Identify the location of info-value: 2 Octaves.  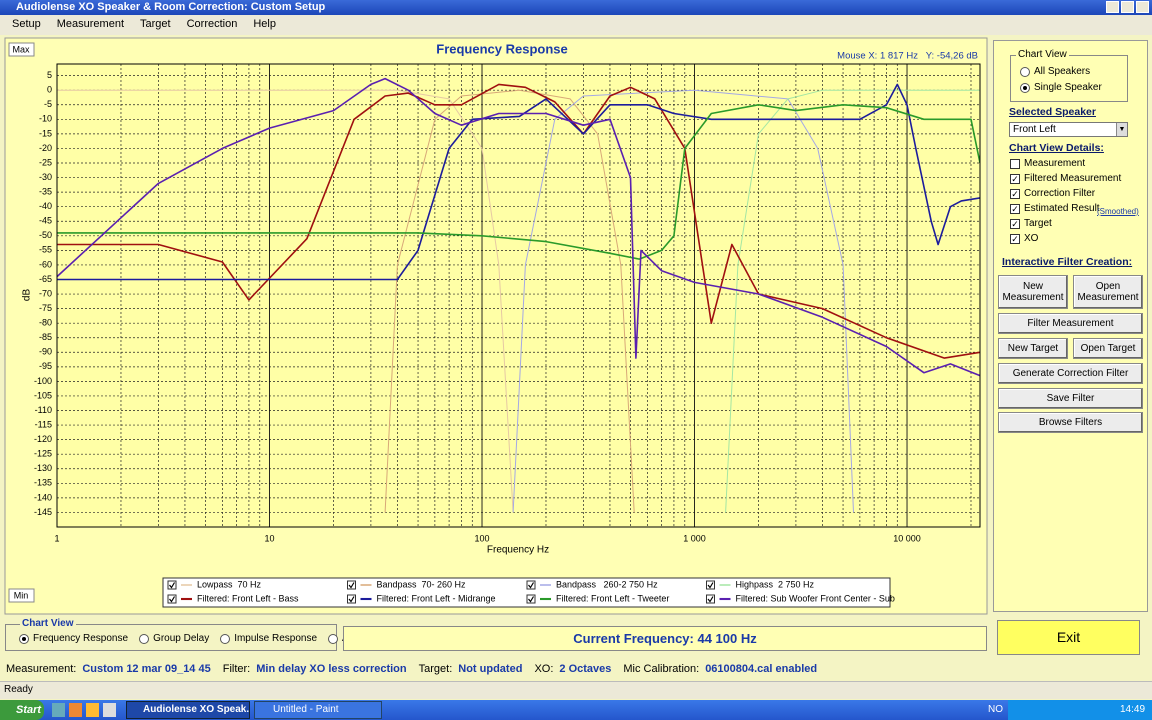
(585, 669).